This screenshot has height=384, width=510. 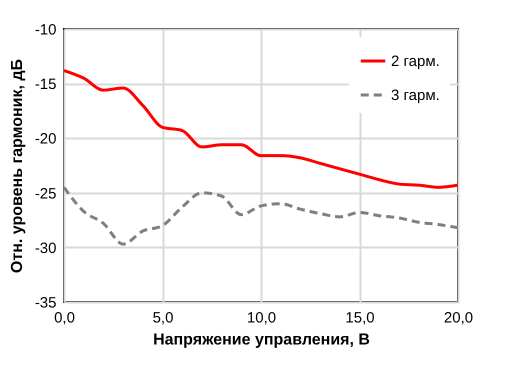 What do you see at coordinates (163, 318) in the screenshot?
I see `x-tick-label: 5,0` at bounding box center [163, 318].